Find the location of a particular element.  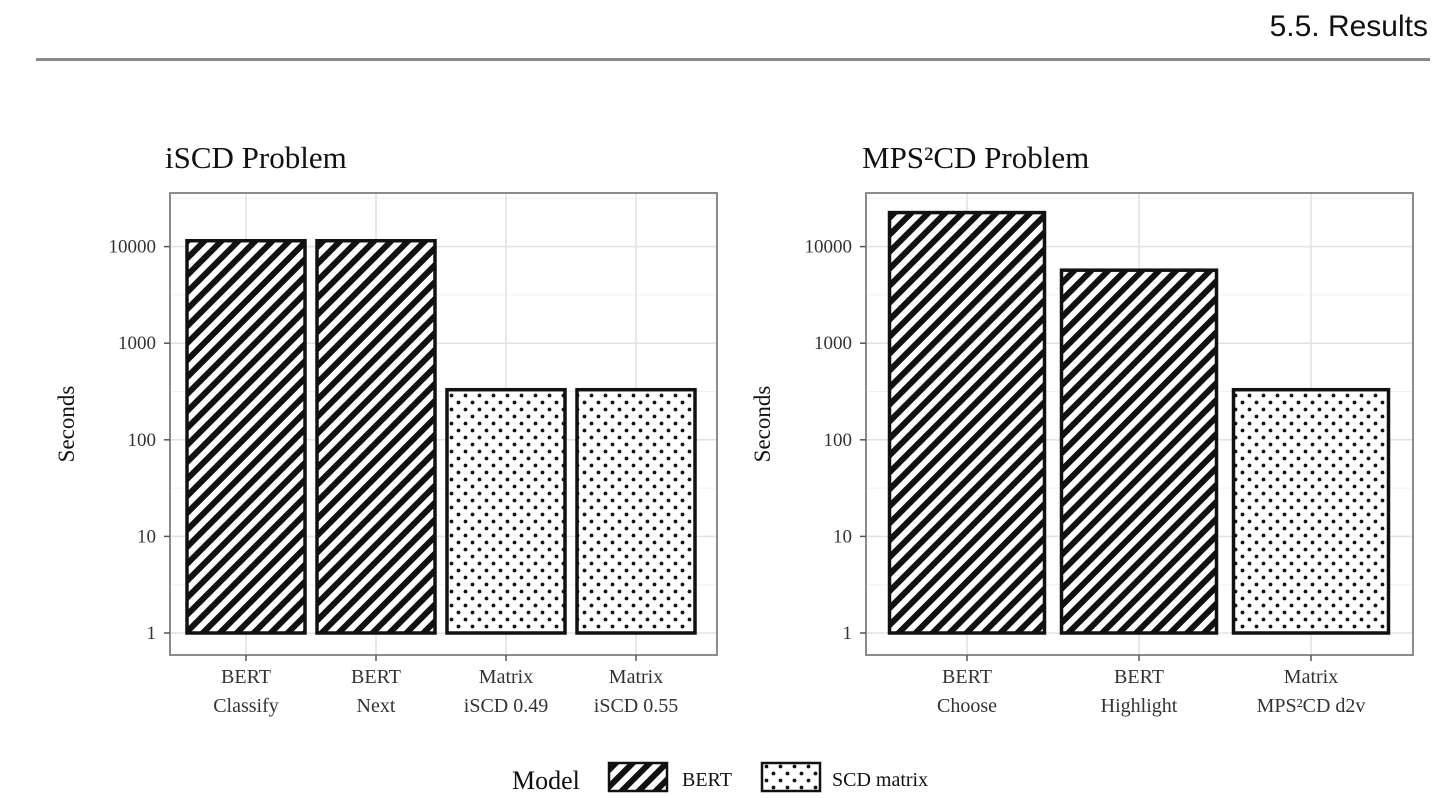

legend-label: BERT is located at coordinates (707, 780).